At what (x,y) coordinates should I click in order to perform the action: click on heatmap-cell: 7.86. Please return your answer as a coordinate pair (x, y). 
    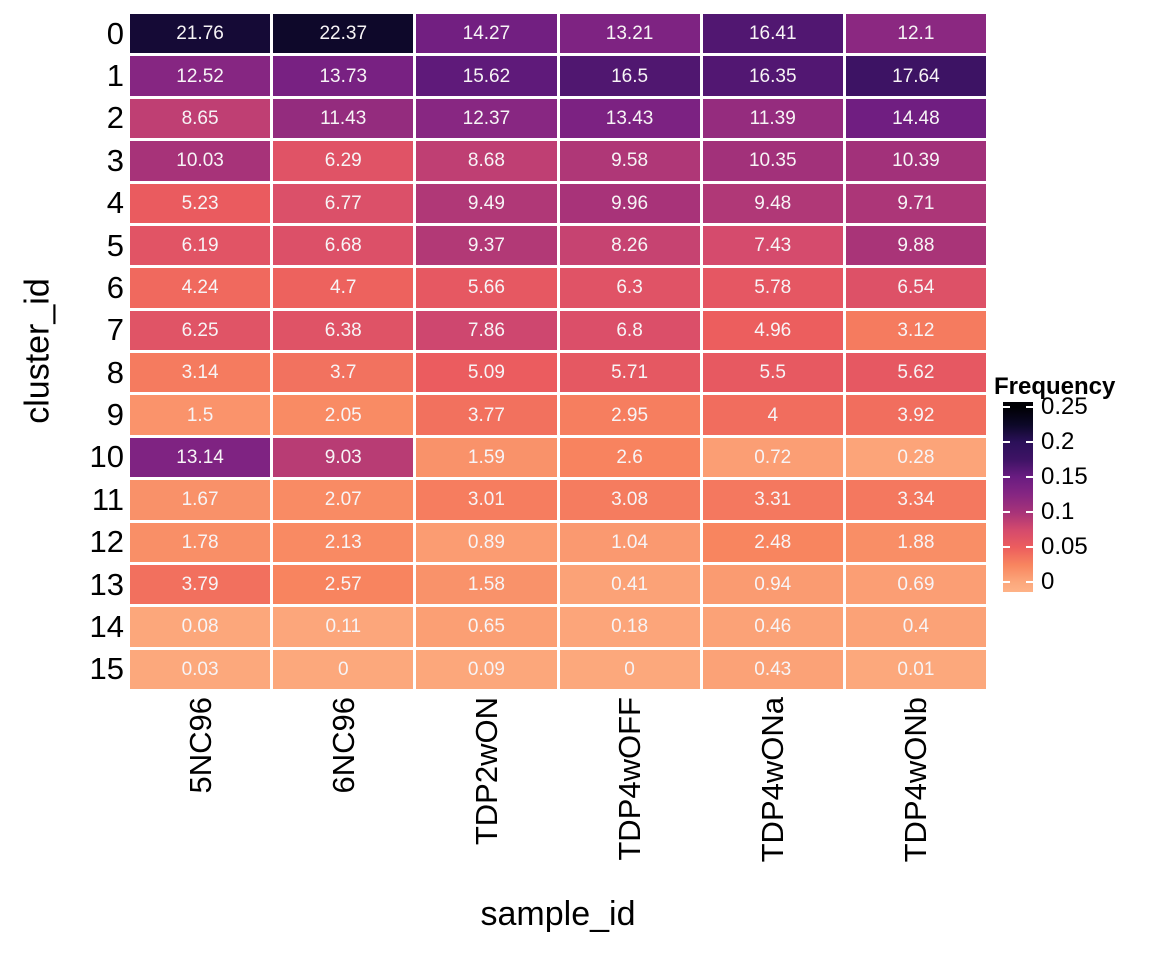
    Looking at the image, I should click on (486, 330).